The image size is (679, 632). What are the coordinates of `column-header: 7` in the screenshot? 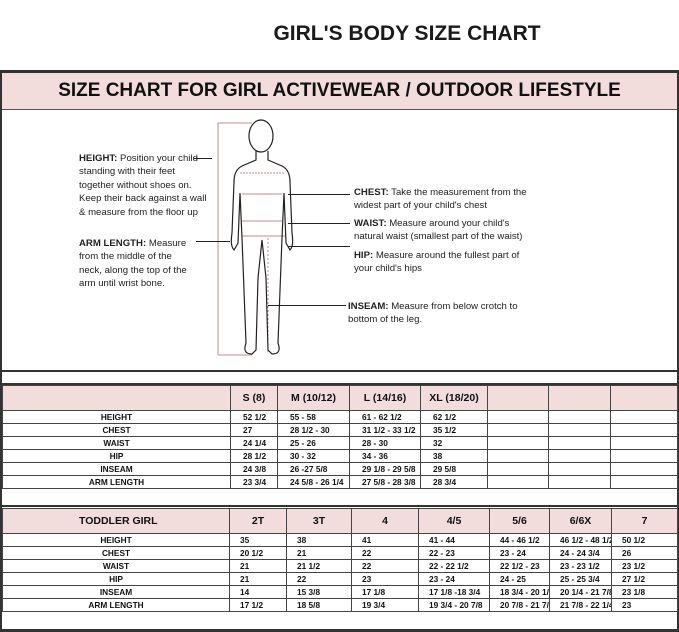 It's located at (644, 521).